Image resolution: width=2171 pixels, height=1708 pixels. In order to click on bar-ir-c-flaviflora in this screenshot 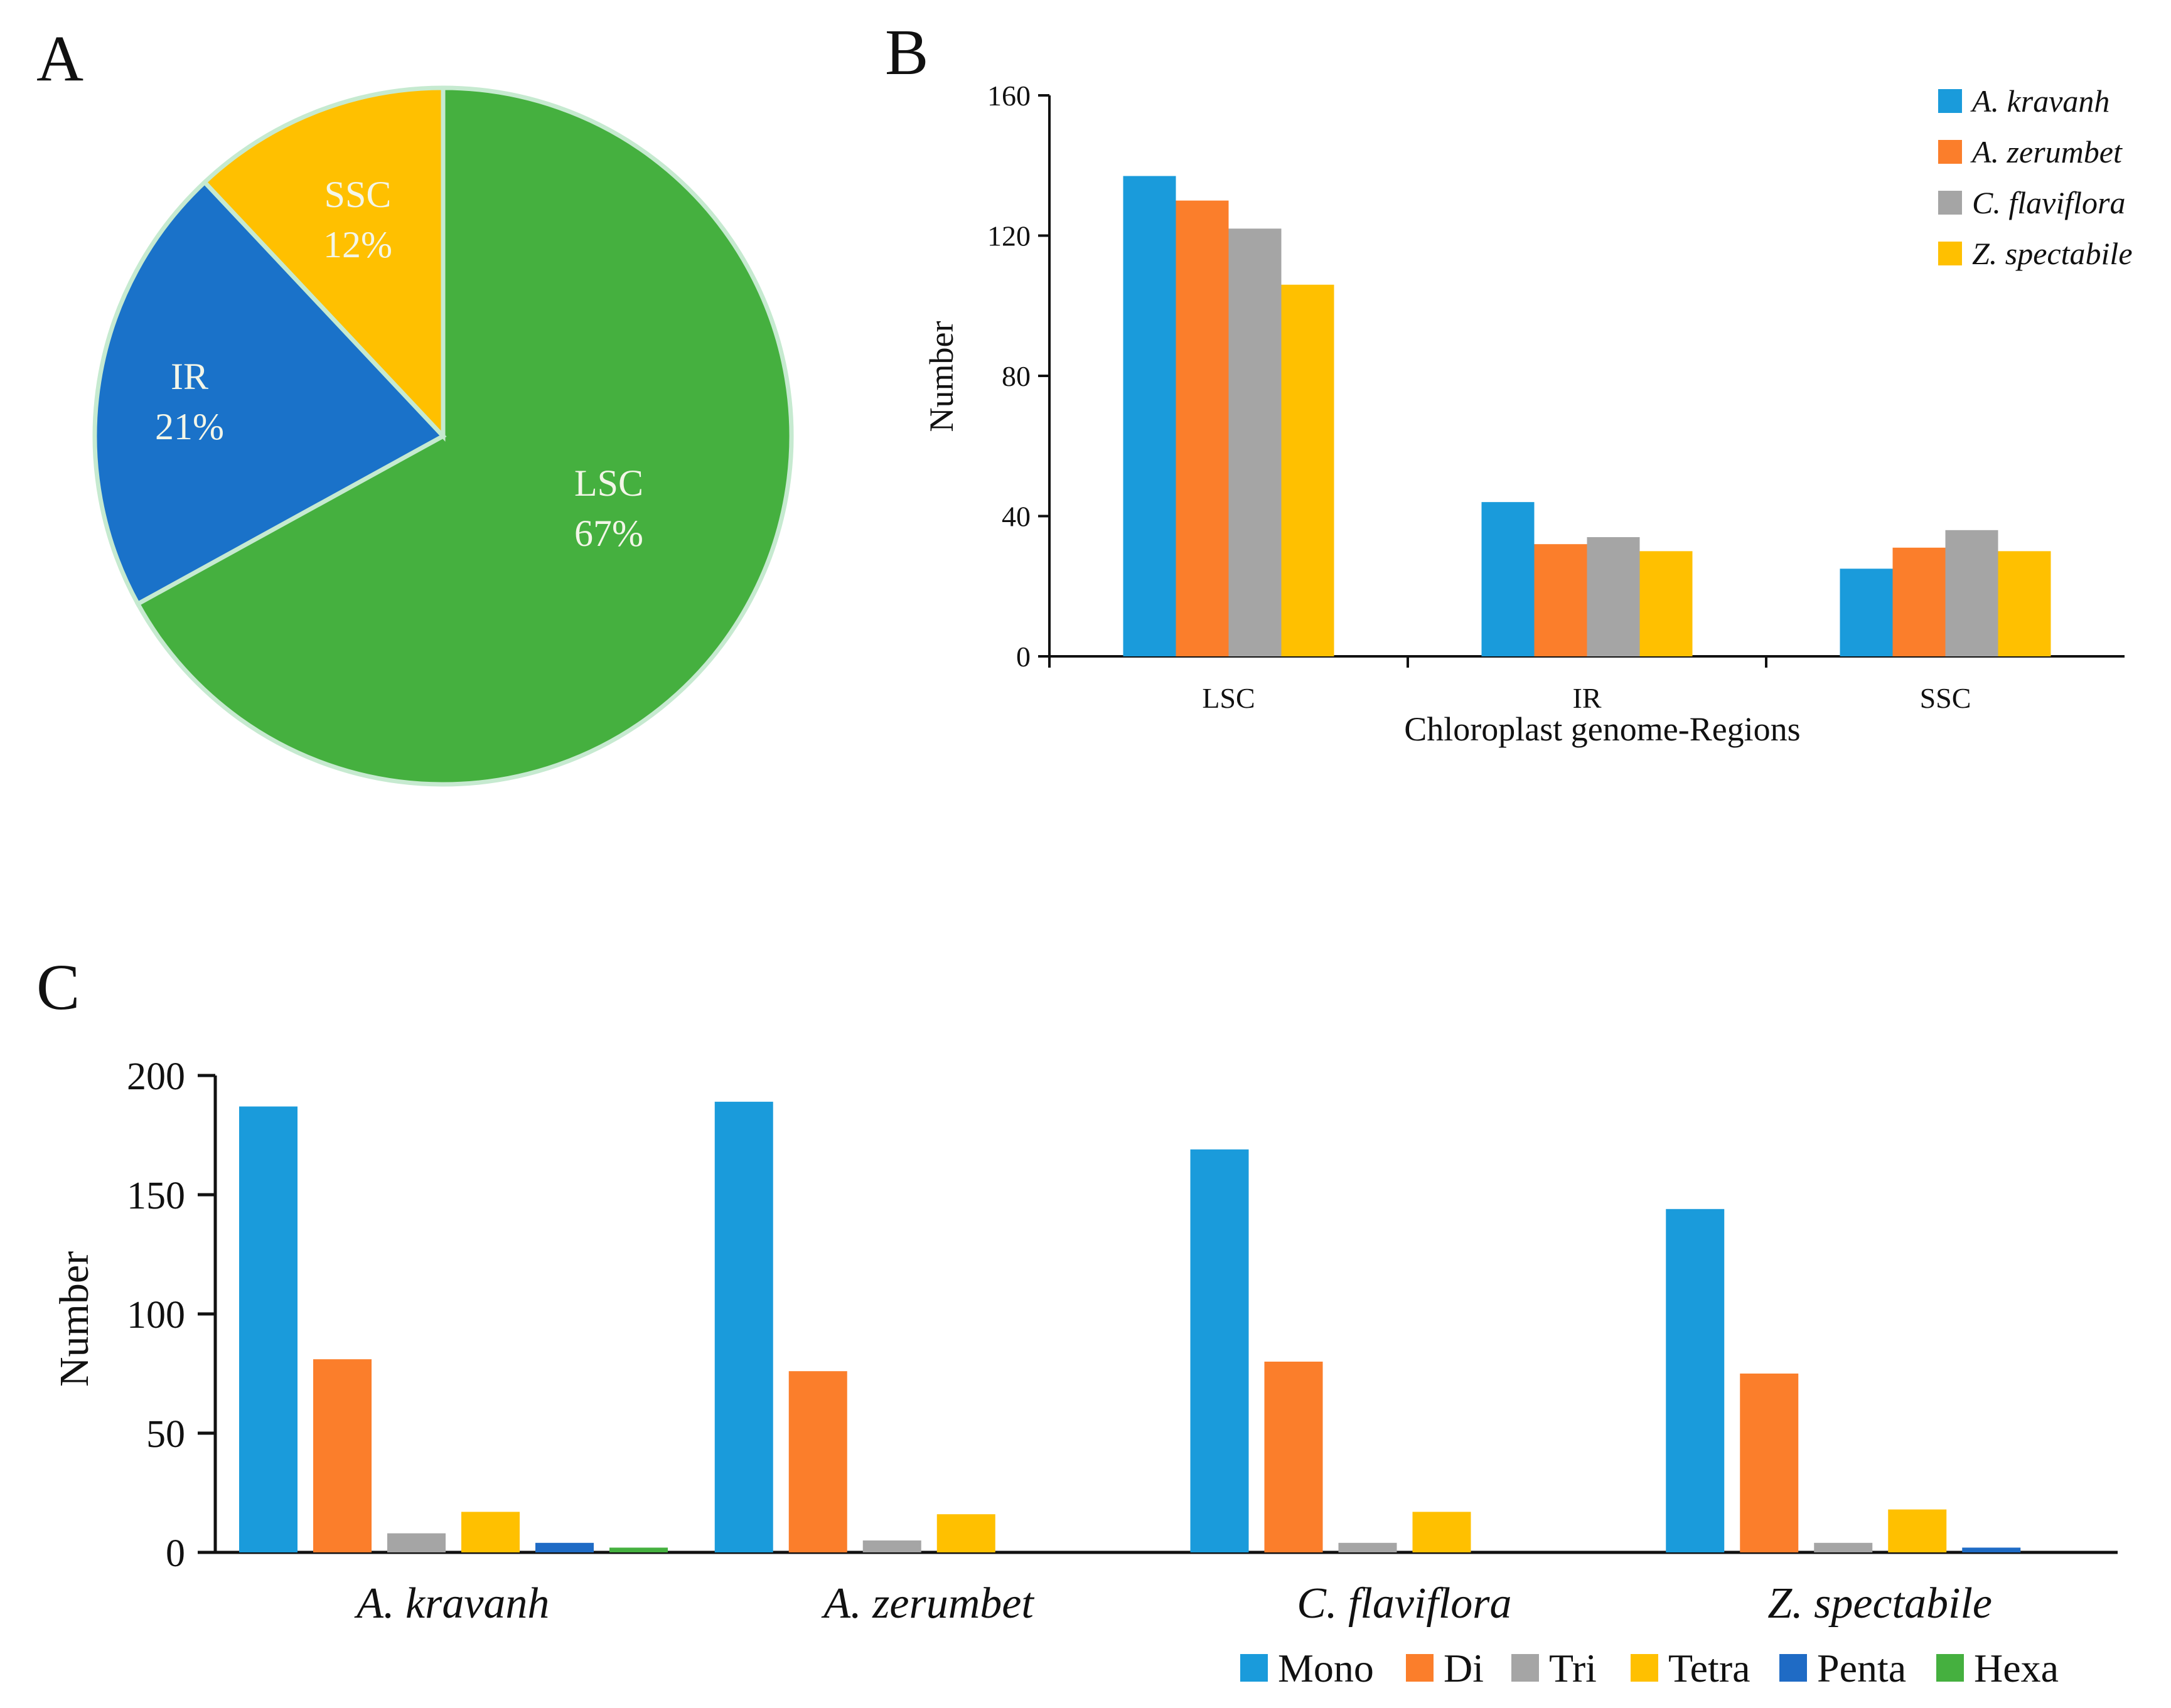, I will do `click(1613, 596)`.